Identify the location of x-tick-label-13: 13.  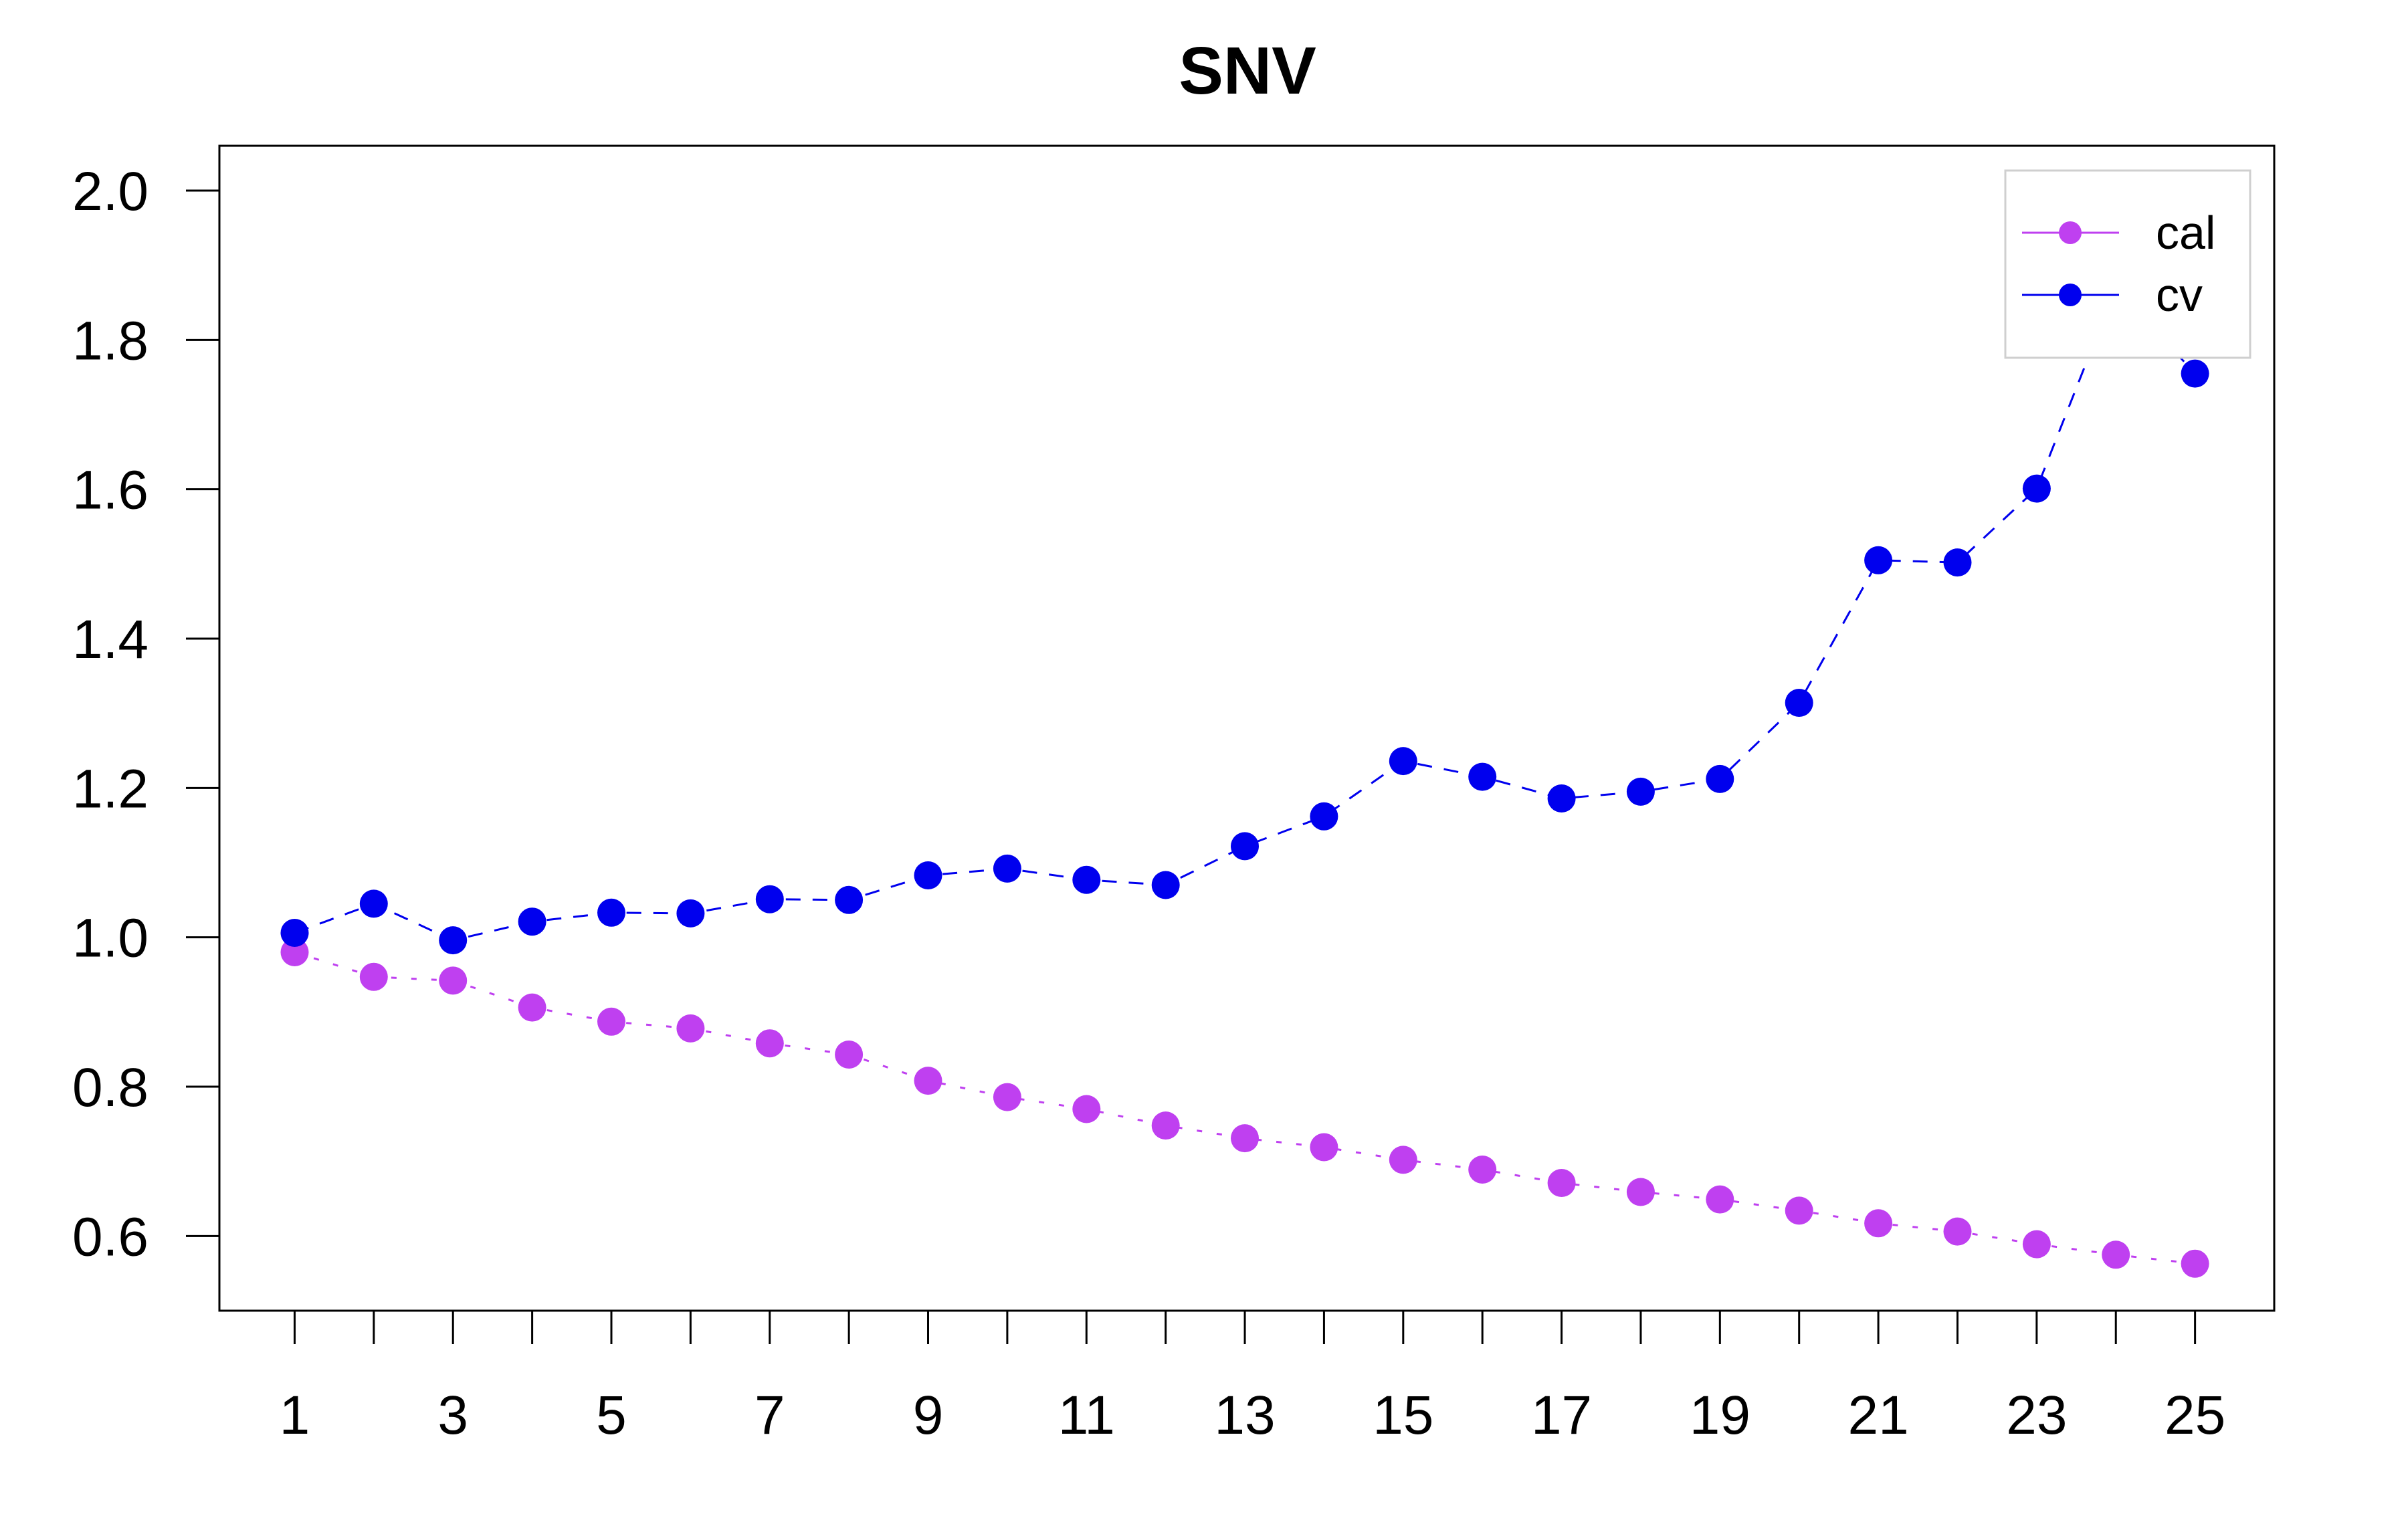
(1244, 1415).